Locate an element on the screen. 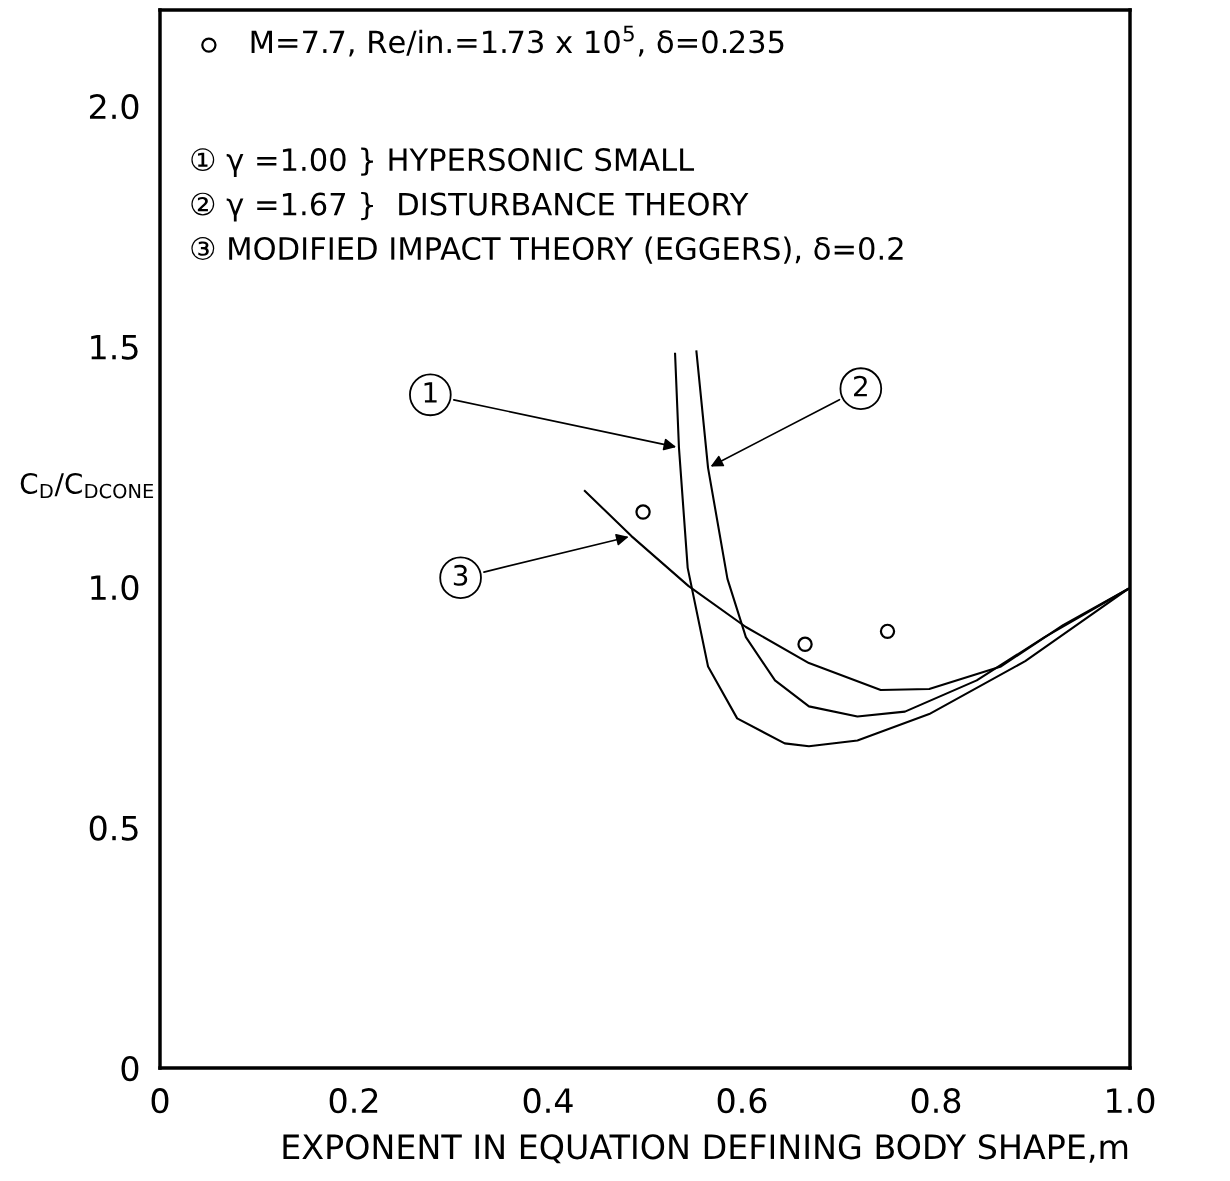 Image resolution: width=1230 pixels, height=1181 pixels. legend-label: M=7.7, Re/in.=1.73 x 10$^{5}$, δ=0.235 is located at coordinates (517, 41).